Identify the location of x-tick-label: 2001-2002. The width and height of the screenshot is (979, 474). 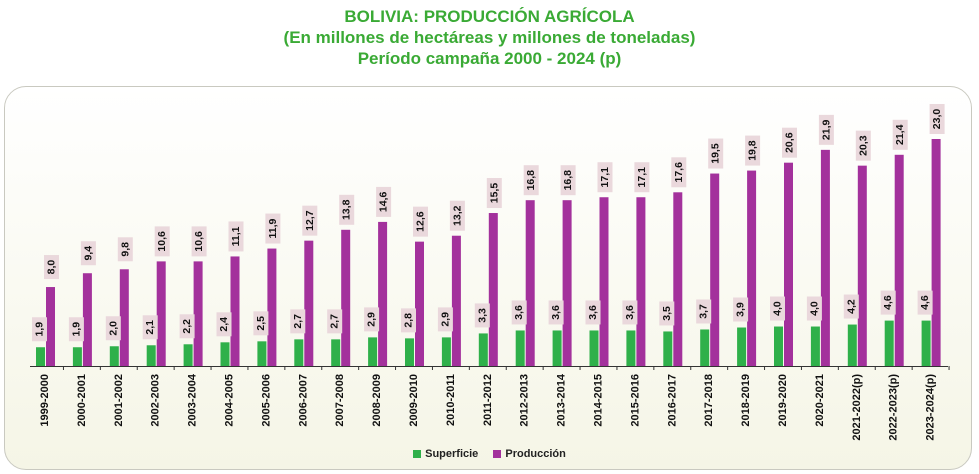
(119, 400).